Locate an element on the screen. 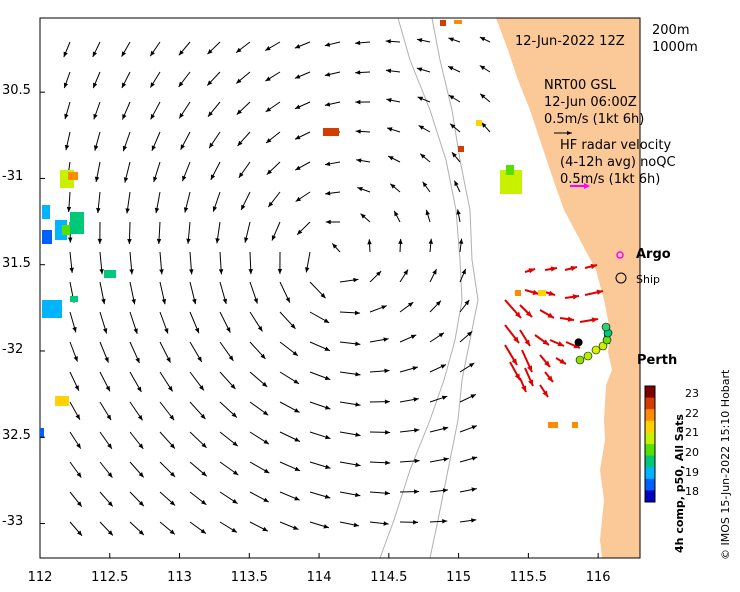  isobath-200m is located at coordinates (454, 288).